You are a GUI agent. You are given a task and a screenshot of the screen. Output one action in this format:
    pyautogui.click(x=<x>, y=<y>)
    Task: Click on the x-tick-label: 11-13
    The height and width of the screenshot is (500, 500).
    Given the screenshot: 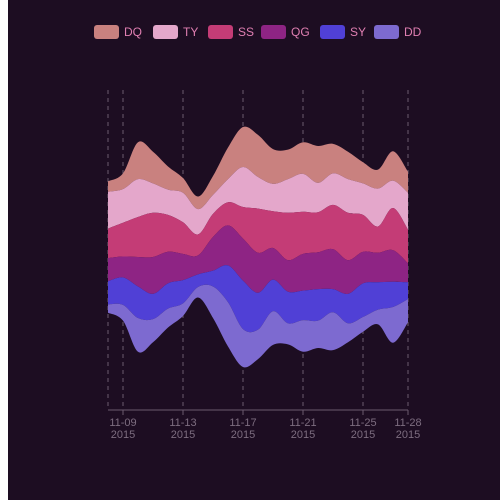 What is the action you would take?
    pyautogui.click(x=182, y=423)
    